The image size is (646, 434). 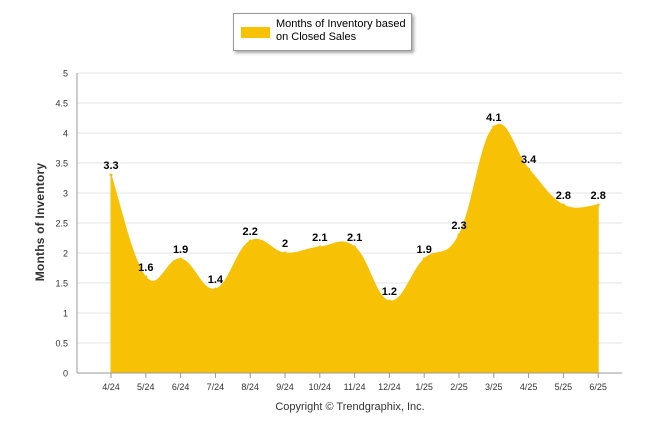 I want to click on x-tick-label: 10/24, so click(x=320, y=387).